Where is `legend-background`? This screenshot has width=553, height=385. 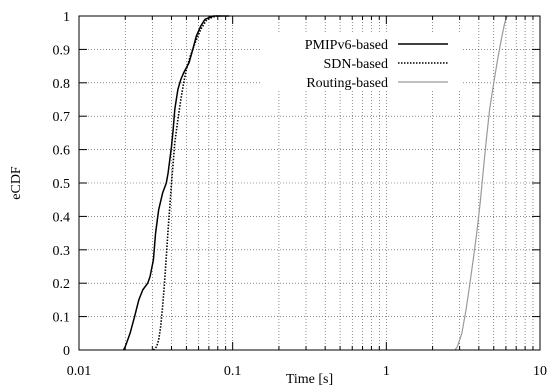
legend-background is located at coordinates (362, 61).